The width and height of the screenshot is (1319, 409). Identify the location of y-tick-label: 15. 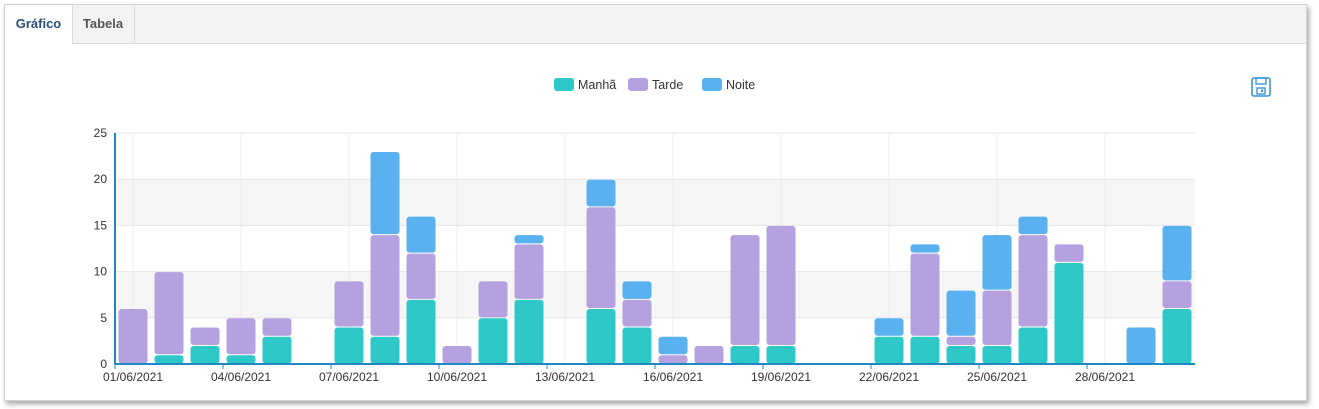
(101, 225).